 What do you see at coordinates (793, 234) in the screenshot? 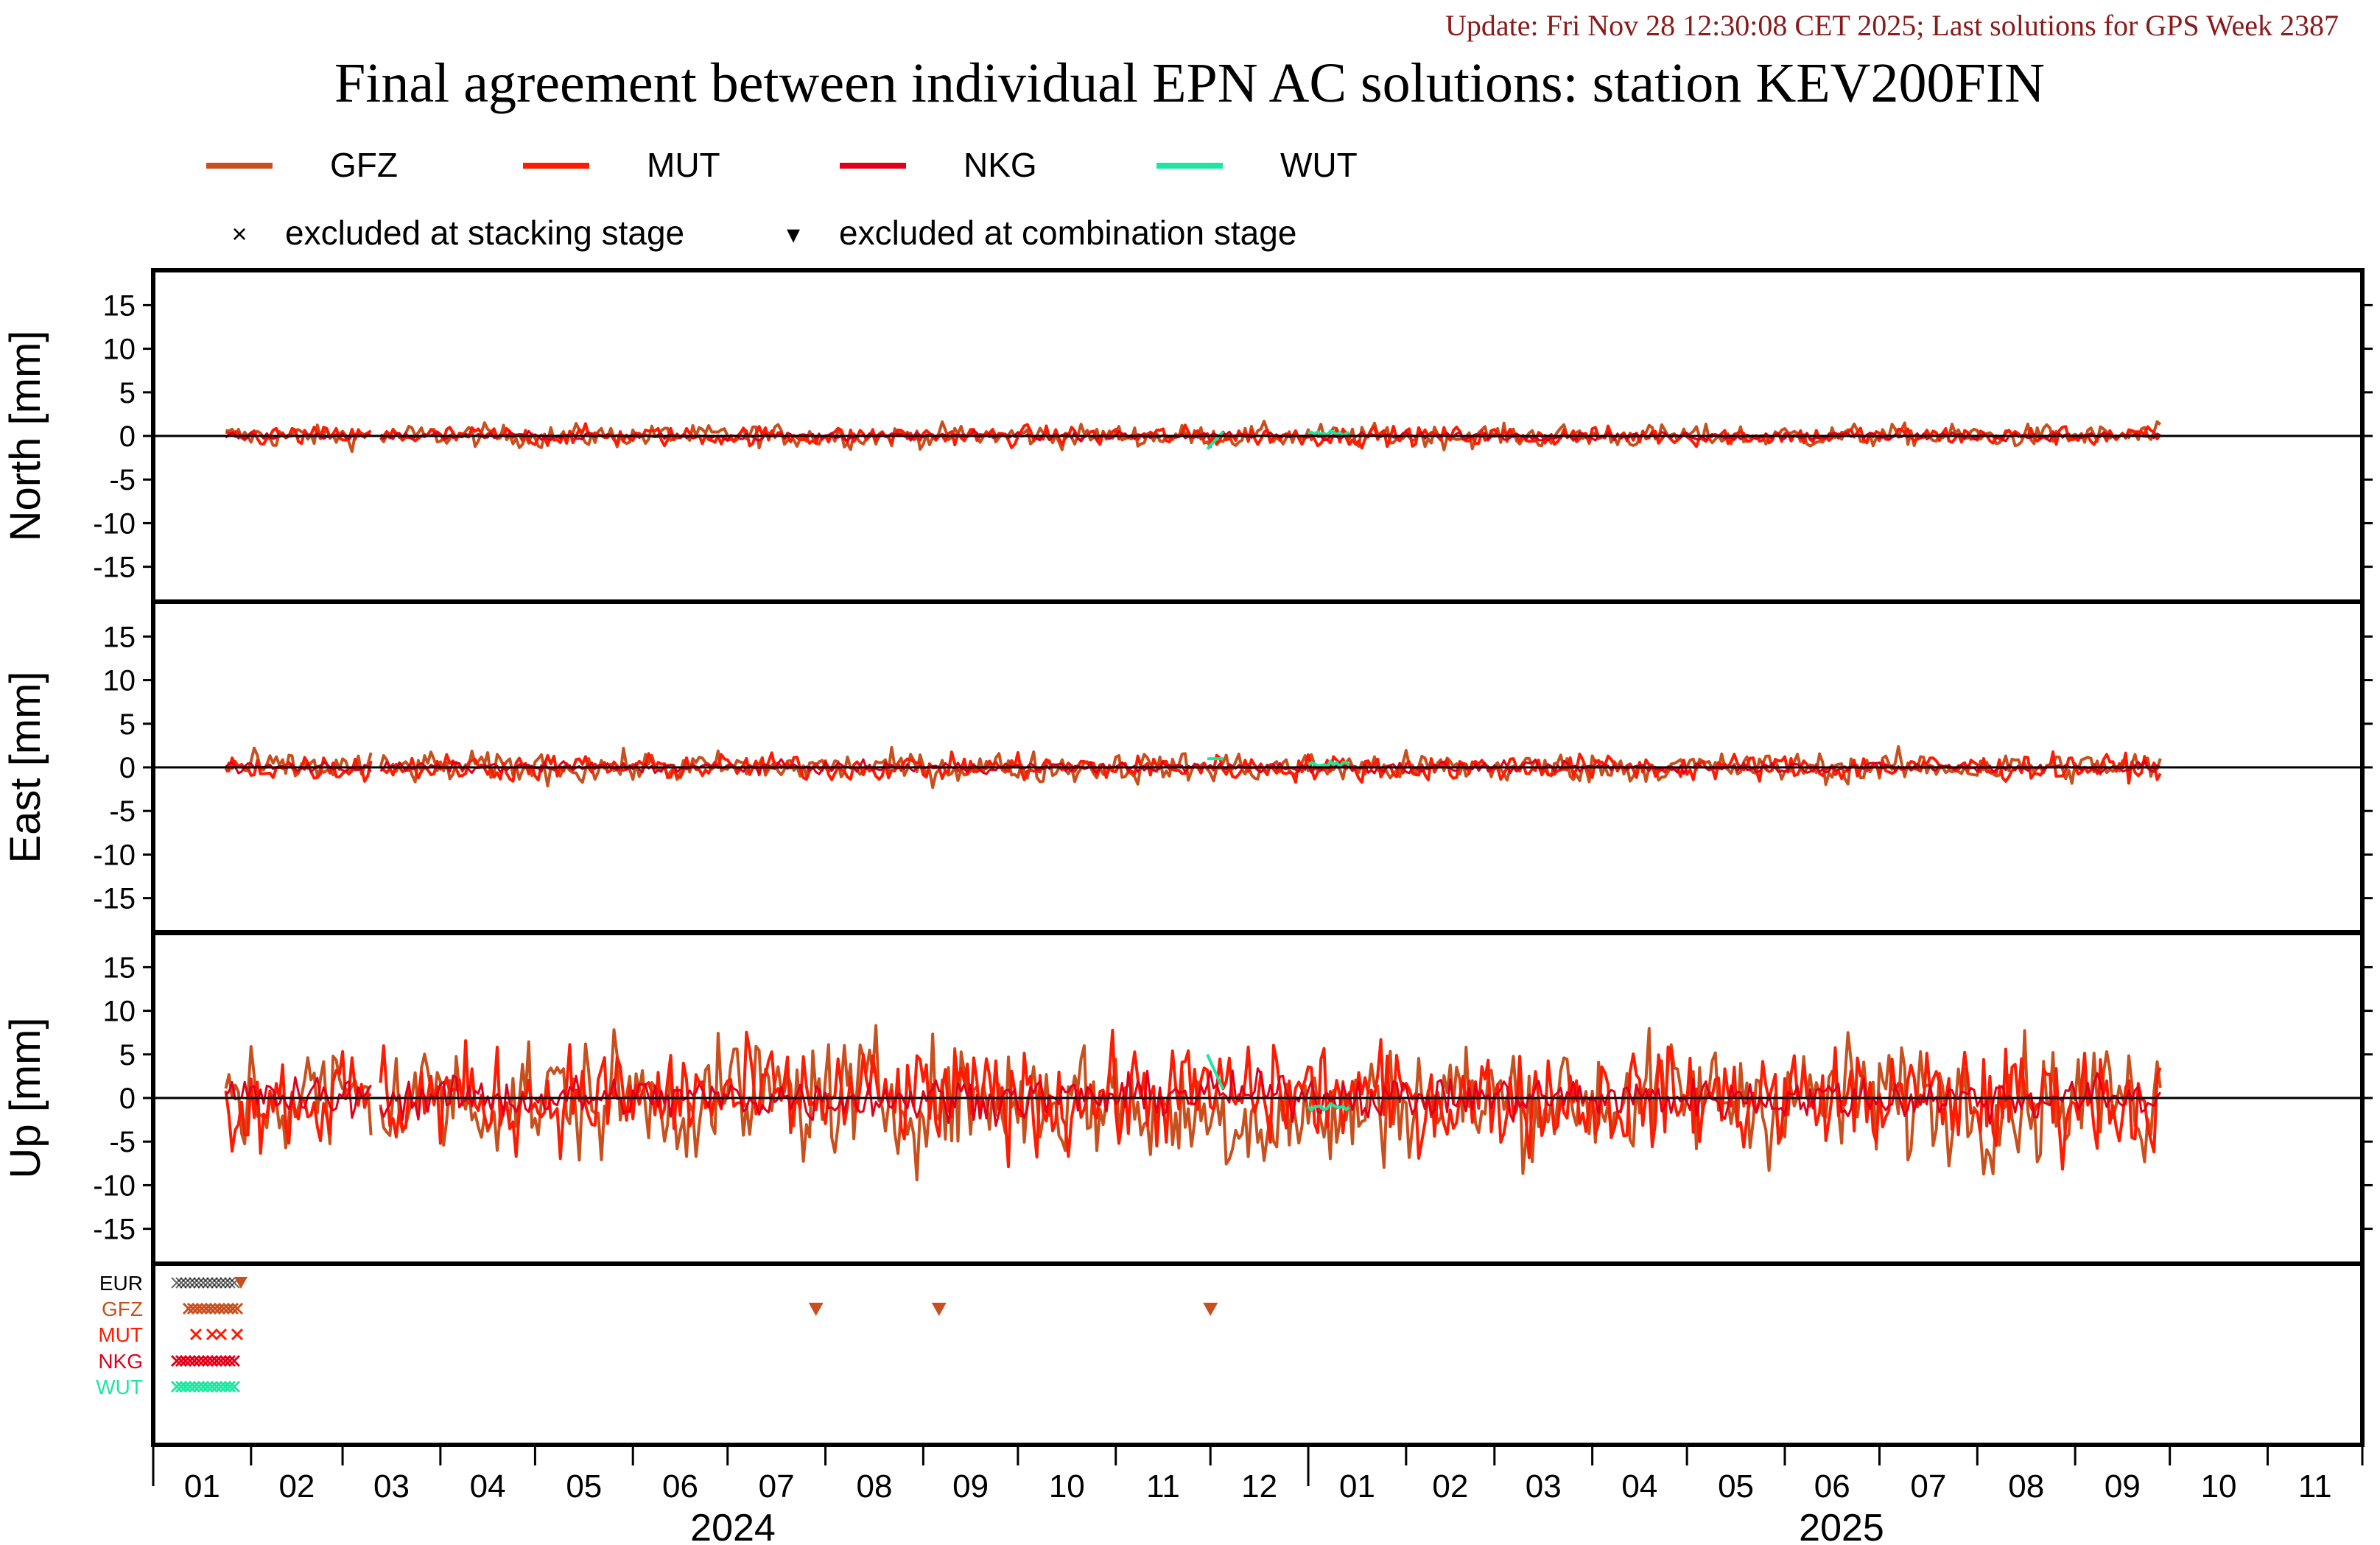
I see `triangle-marker-icon: ▾` at bounding box center [793, 234].